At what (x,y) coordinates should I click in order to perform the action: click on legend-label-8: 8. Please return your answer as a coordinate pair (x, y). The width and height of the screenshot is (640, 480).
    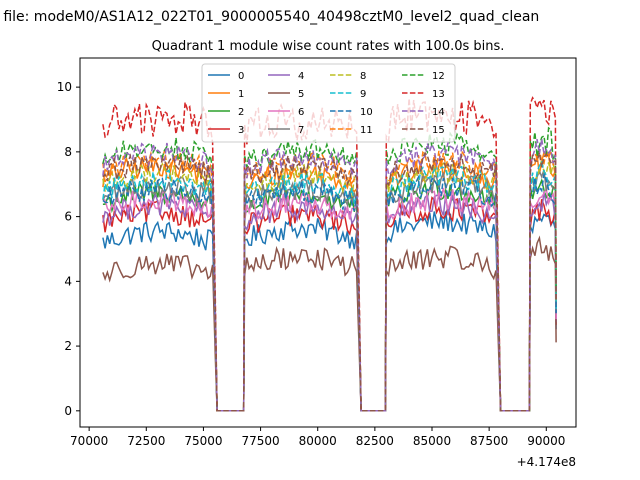
    Looking at the image, I should click on (363, 76).